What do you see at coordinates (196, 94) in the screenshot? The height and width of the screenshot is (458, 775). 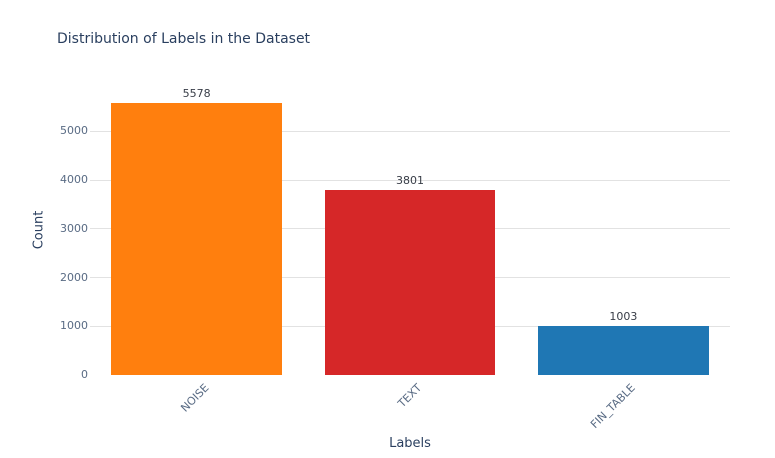 I see `bar-value-label: 5578` at bounding box center [196, 94].